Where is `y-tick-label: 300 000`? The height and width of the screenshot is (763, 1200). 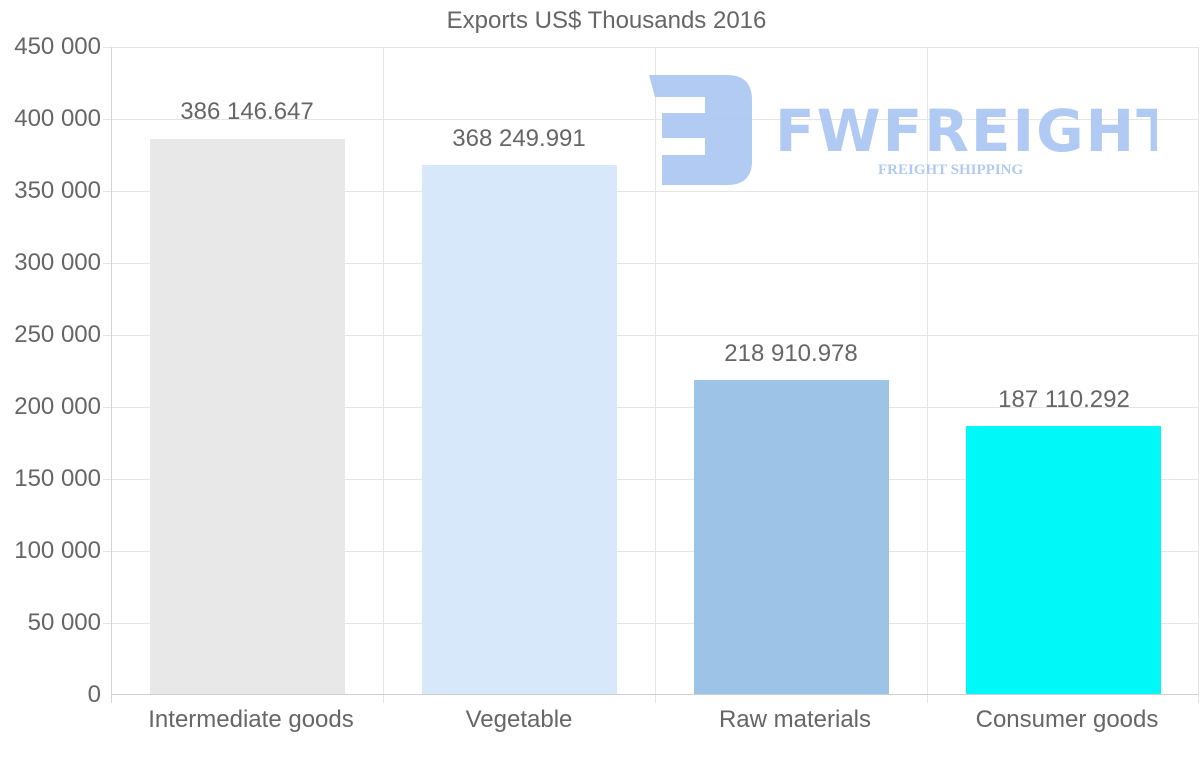
y-tick-label: 300 000 is located at coordinates (57, 262).